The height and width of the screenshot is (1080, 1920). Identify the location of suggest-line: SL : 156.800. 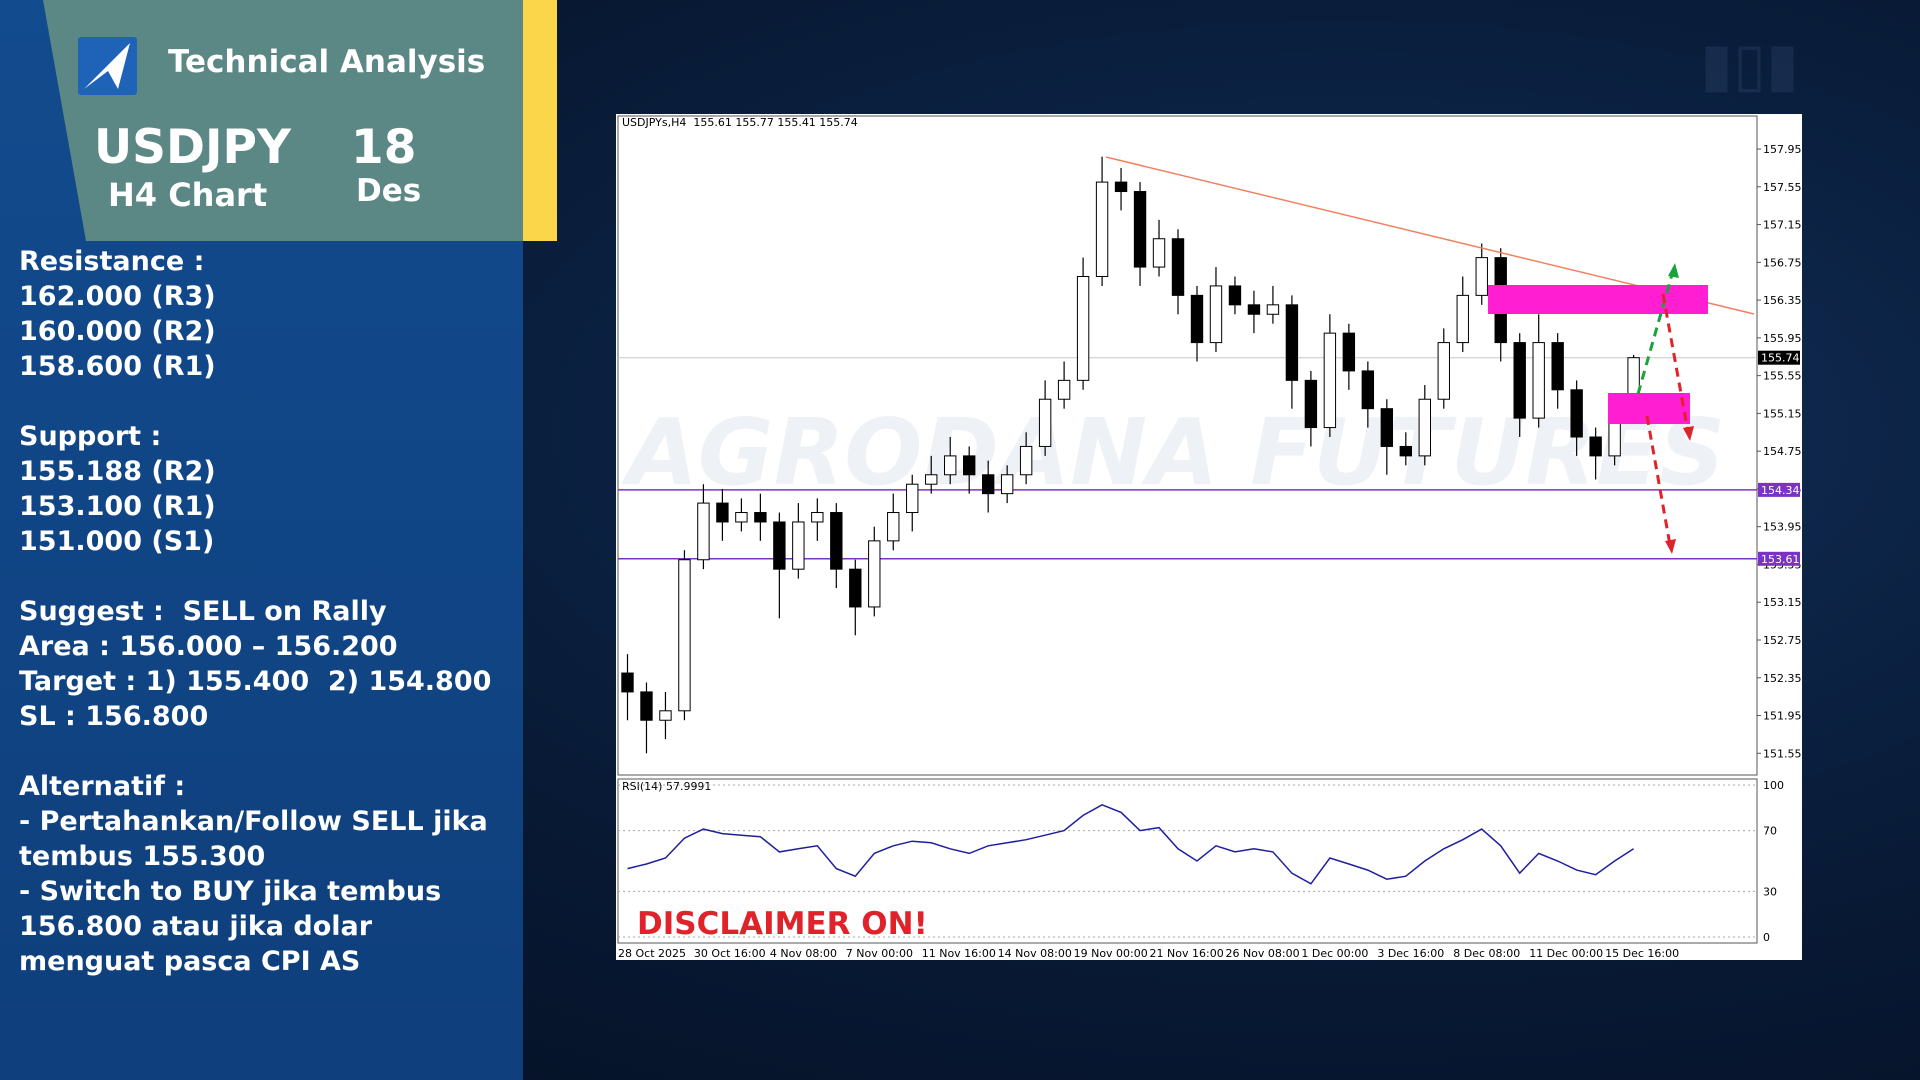
(114, 716).